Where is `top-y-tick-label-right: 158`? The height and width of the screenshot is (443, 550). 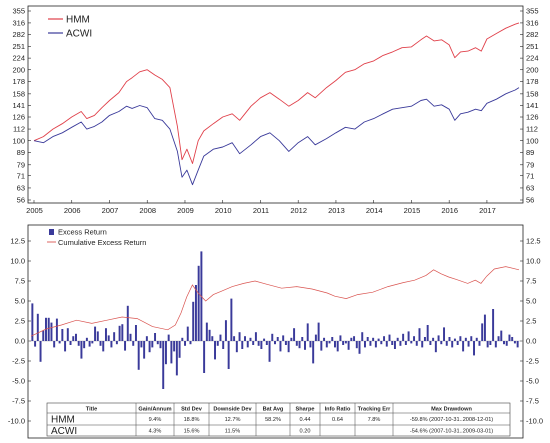 top-y-tick-label-right: 158 is located at coordinates (532, 93).